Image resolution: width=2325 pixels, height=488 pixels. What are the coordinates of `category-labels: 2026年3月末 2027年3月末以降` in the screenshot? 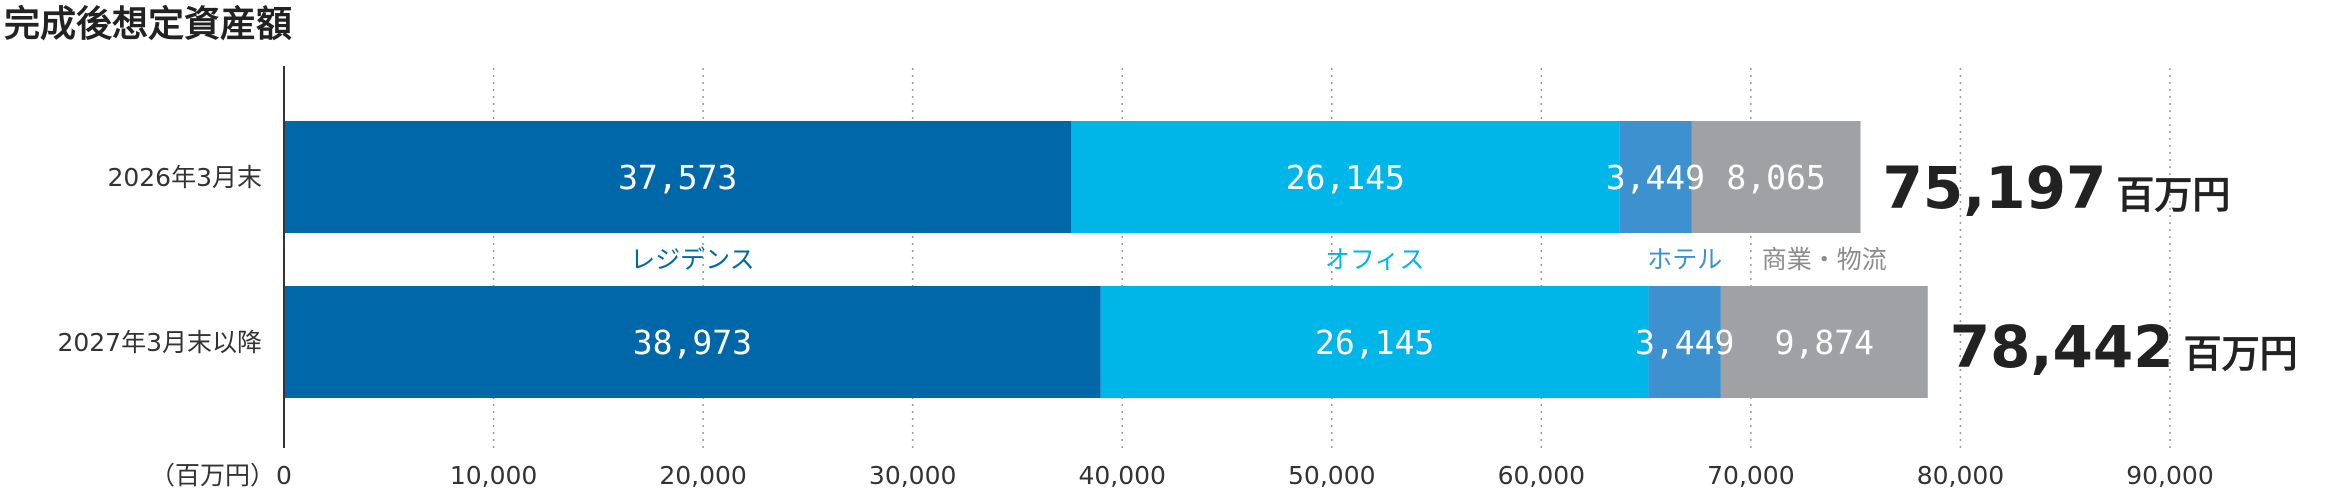 It's located at (159, 260).